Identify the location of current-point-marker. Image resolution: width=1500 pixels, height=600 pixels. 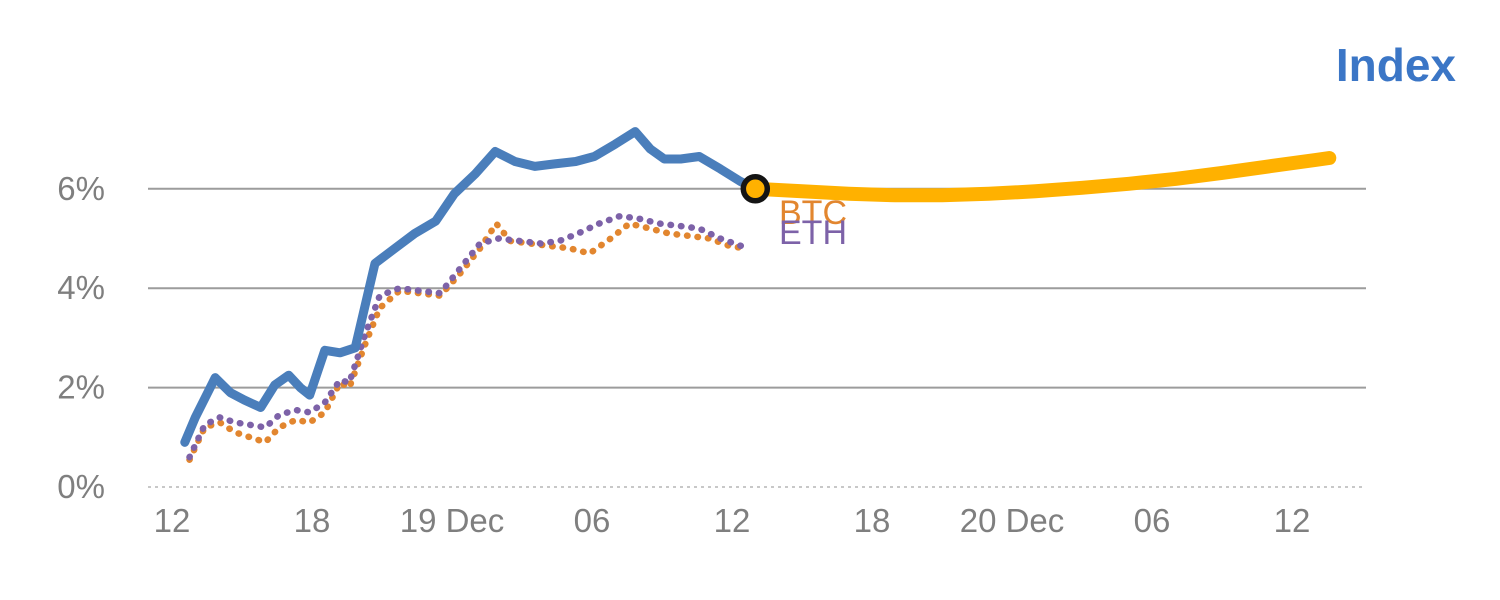
(755, 189).